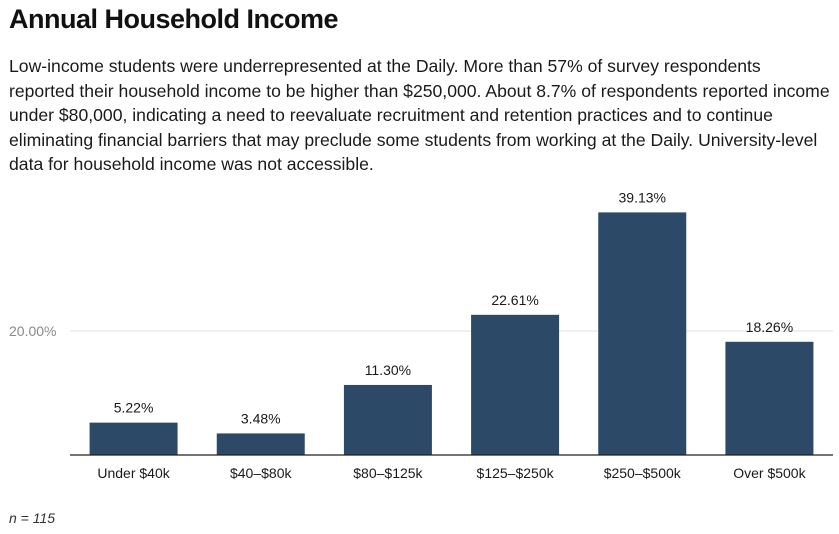 The image size is (839, 534). I want to click on category-label: $40–$80k, so click(261, 473).